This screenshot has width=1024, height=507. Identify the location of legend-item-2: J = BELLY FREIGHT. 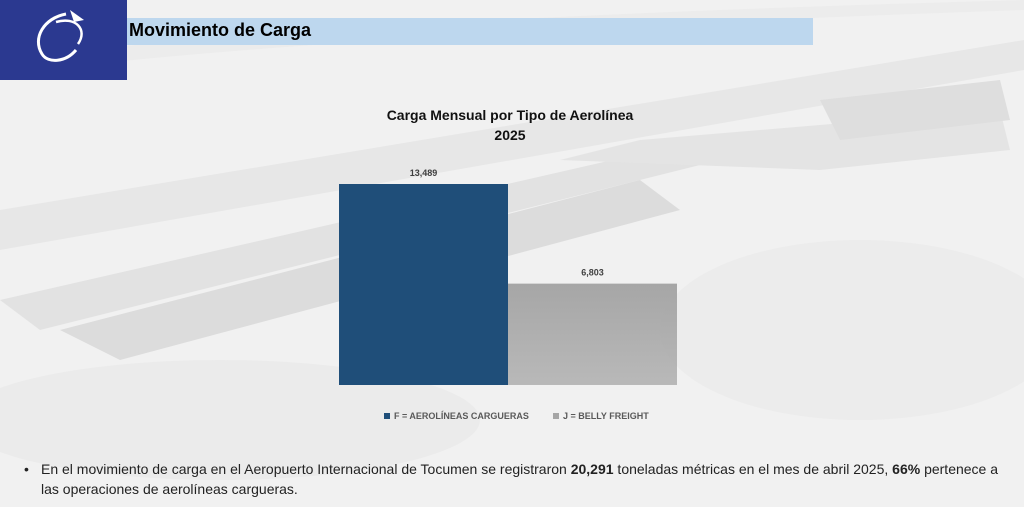
(601, 416).